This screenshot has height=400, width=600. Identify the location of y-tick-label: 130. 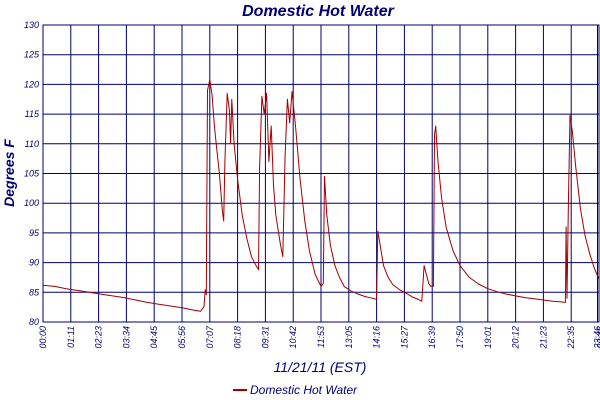
(31, 25).